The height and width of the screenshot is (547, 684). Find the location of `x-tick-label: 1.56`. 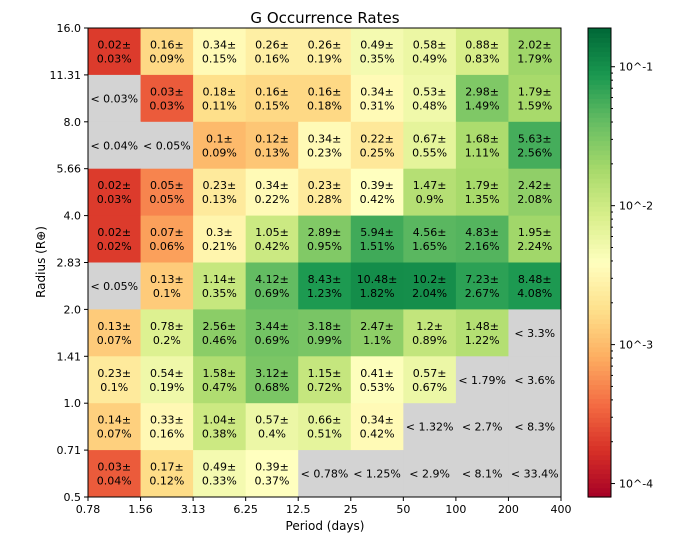

x-tick-label: 1.56 is located at coordinates (140, 509).